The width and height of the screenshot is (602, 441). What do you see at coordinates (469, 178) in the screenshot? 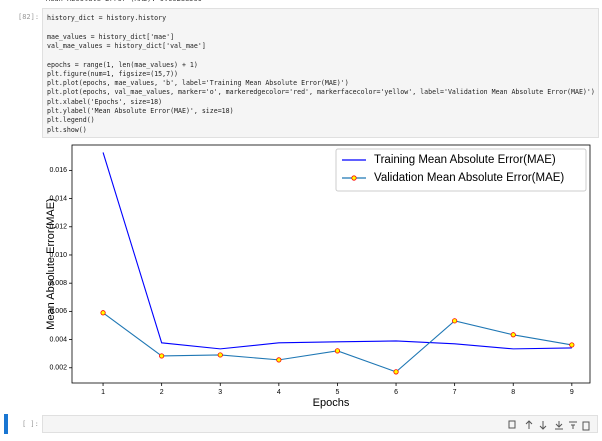
I see `legend-label: Validation Mean Absolute Error(MAE)` at bounding box center [469, 178].